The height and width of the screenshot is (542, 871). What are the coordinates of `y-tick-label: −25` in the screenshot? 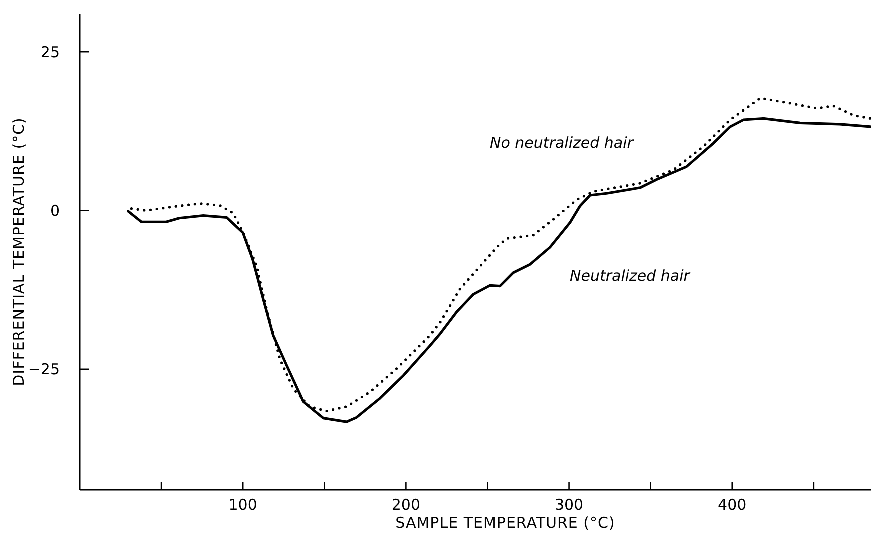 It's located at (44, 369).